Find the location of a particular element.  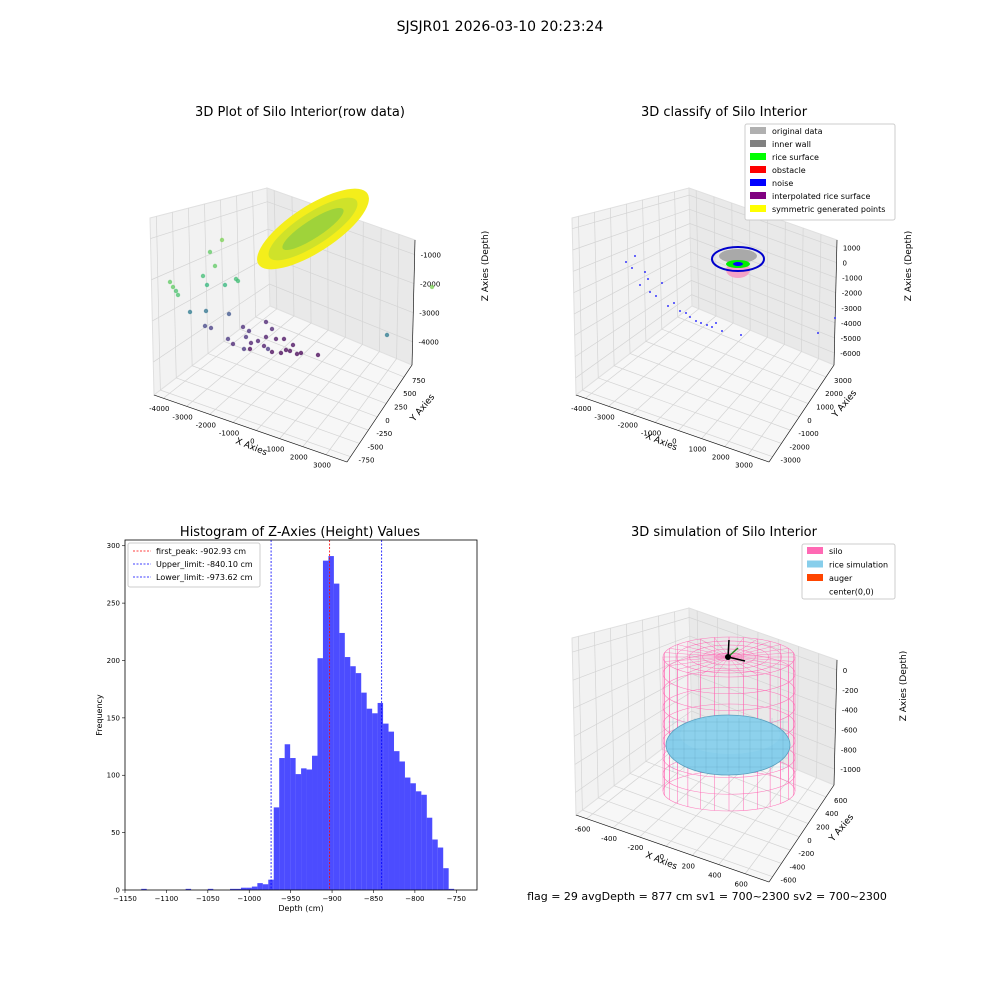

classify-silo-ring is located at coordinates (738, 262).